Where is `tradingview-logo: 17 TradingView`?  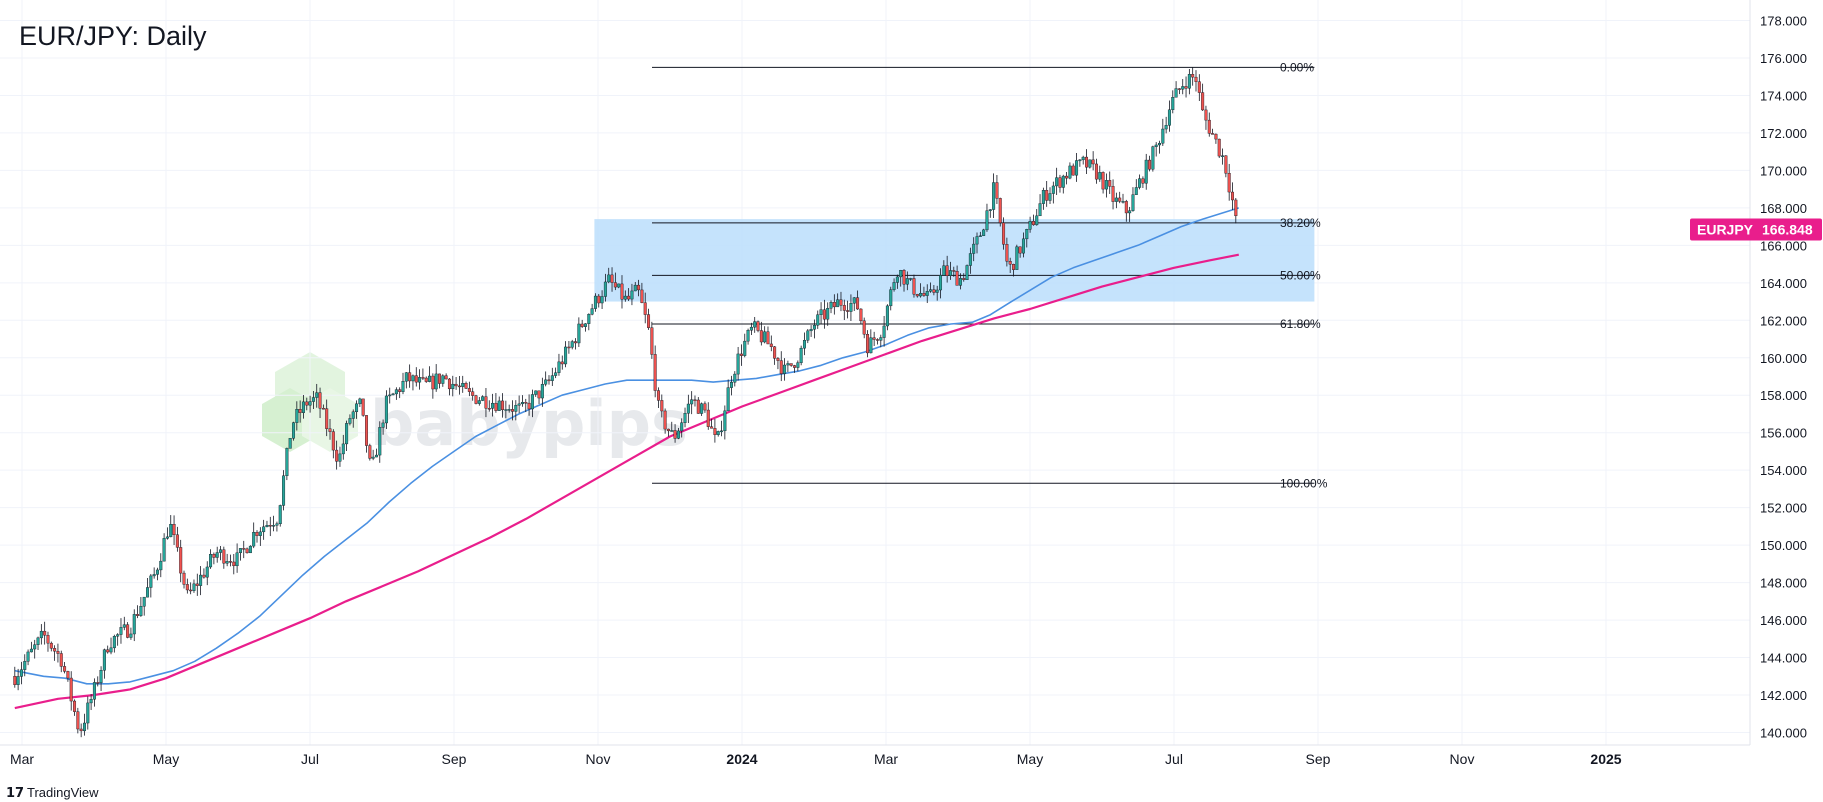
tradingview-logo: 17 TradingView is located at coordinates (52, 793).